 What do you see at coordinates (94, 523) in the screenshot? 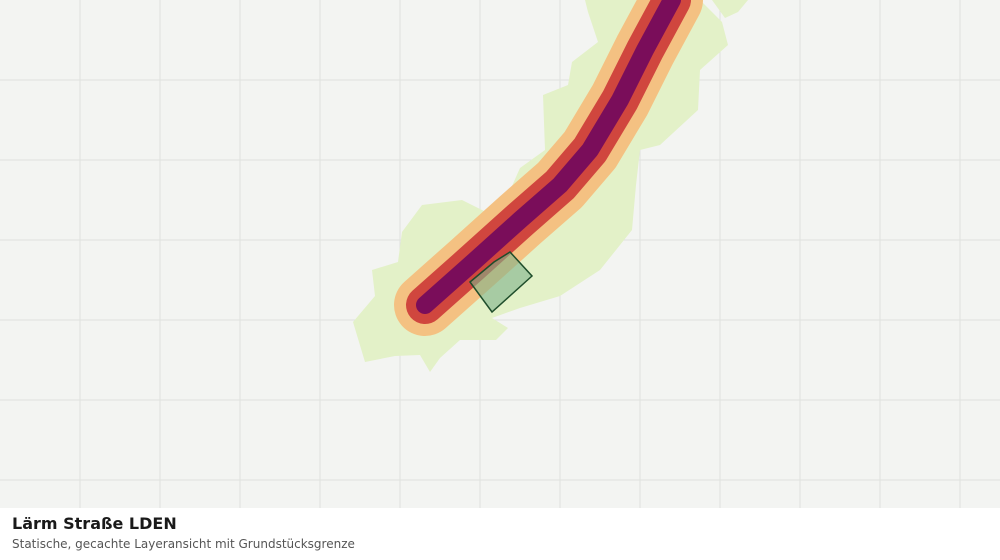
I see `layer-title: Lärm Straße LDEN` at bounding box center [94, 523].